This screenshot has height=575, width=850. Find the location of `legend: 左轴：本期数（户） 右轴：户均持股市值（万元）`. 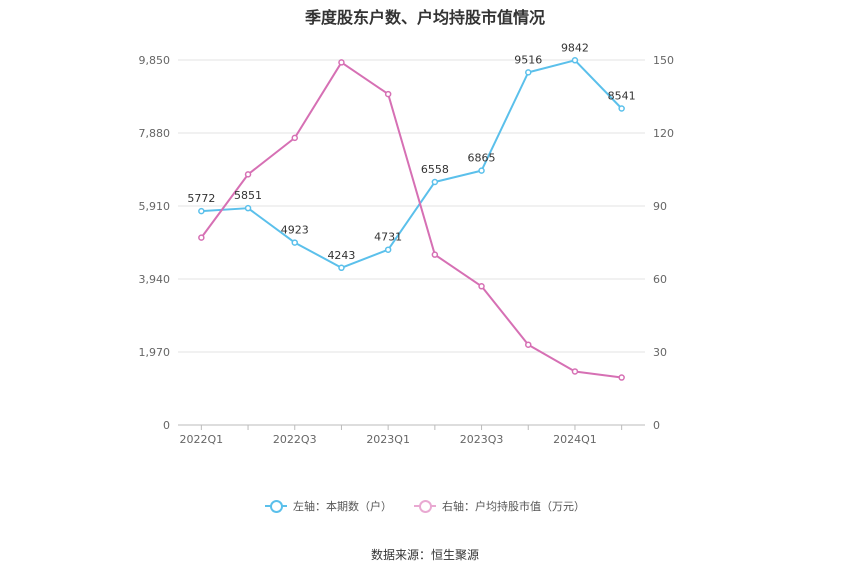

legend: 左轴：本期数（户） 右轴：户均持股市值（万元） is located at coordinates (425, 506).